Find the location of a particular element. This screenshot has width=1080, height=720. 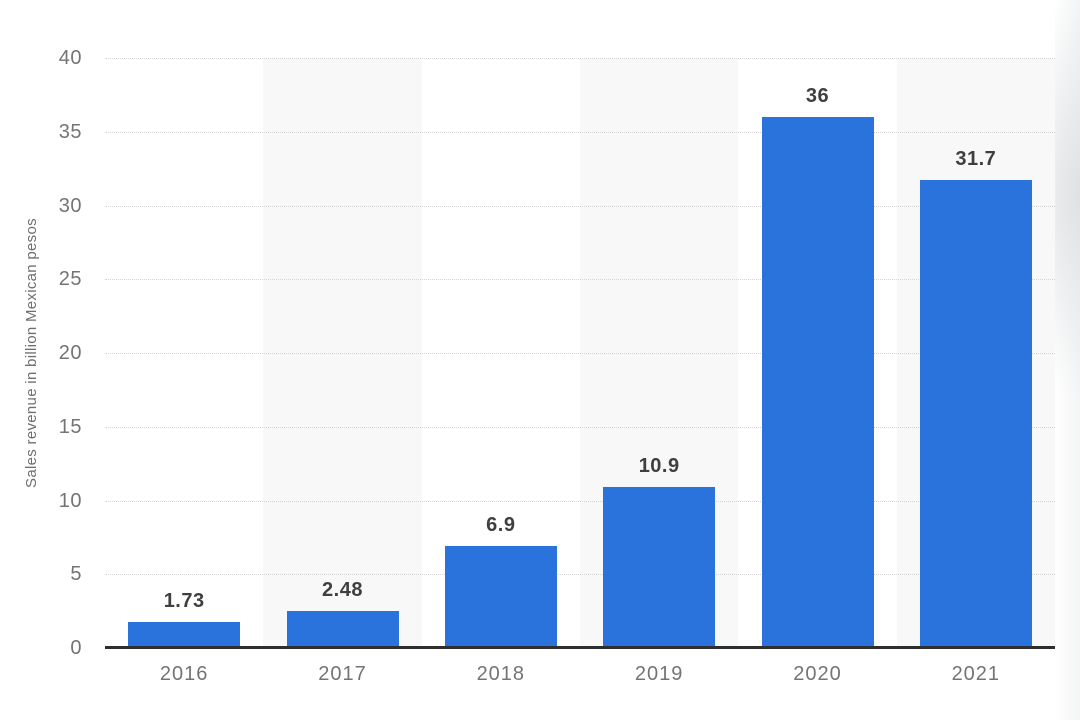

right-edge-gradient is located at coordinates (1067, 360).